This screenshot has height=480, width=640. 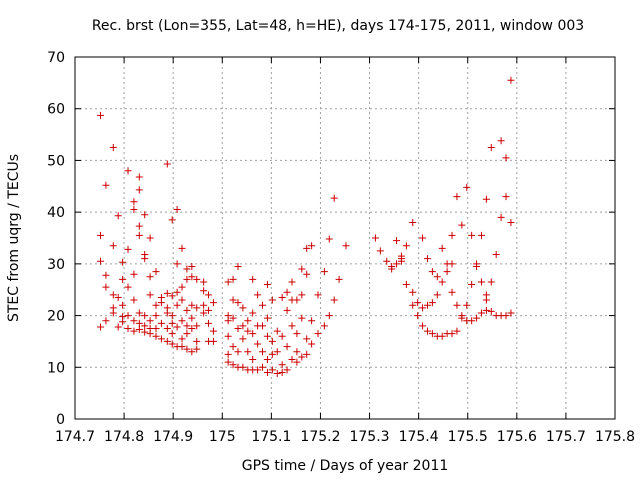 What do you see at coordinates (14, 238) in the screenshot?
I see `y-axis-title: STEC from uqrg / TECUs` at bounding box center [14, 238].